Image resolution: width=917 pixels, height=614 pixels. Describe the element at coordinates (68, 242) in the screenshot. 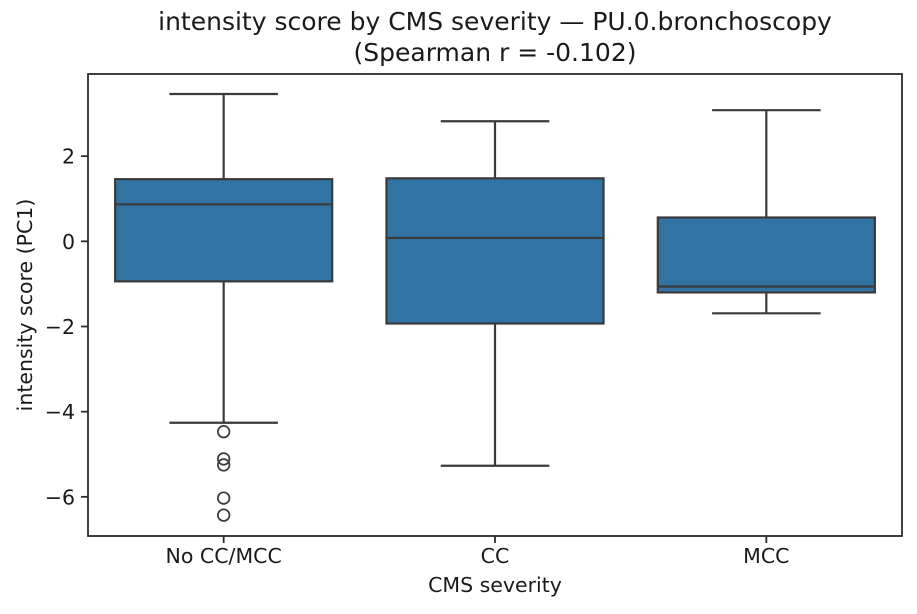

I see `y-tick-label: 0` at that location.